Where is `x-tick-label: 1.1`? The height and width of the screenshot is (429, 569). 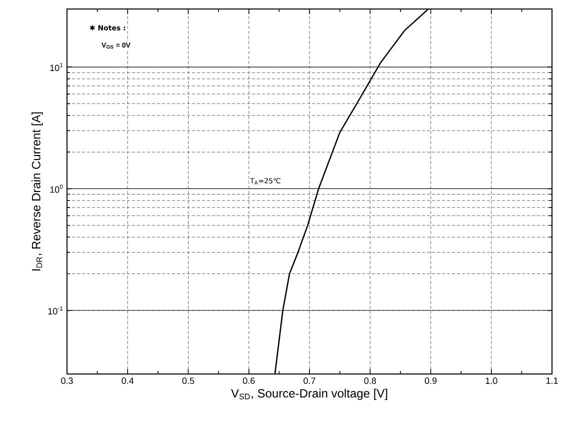
x-tick-label: 1.1 is located at coordinates (552, 381).